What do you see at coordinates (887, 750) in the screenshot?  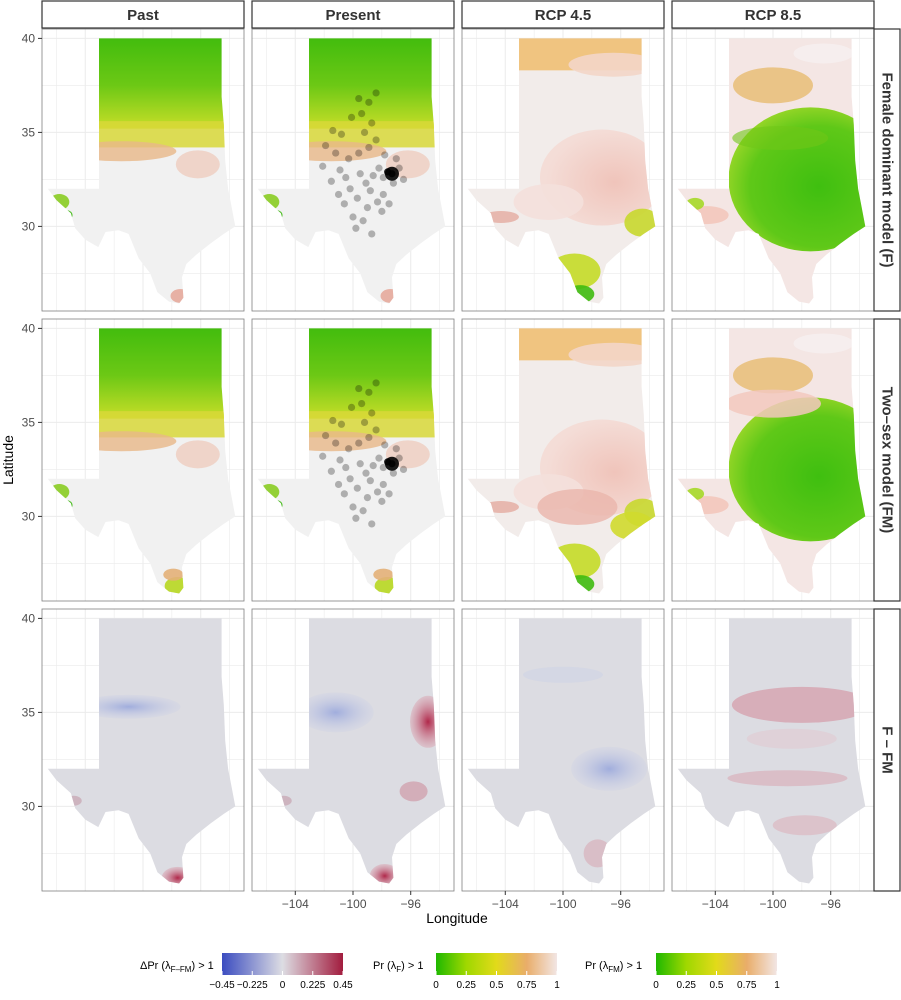 I see `row-strip-label: F – FM` at bounding box center [887, 750].